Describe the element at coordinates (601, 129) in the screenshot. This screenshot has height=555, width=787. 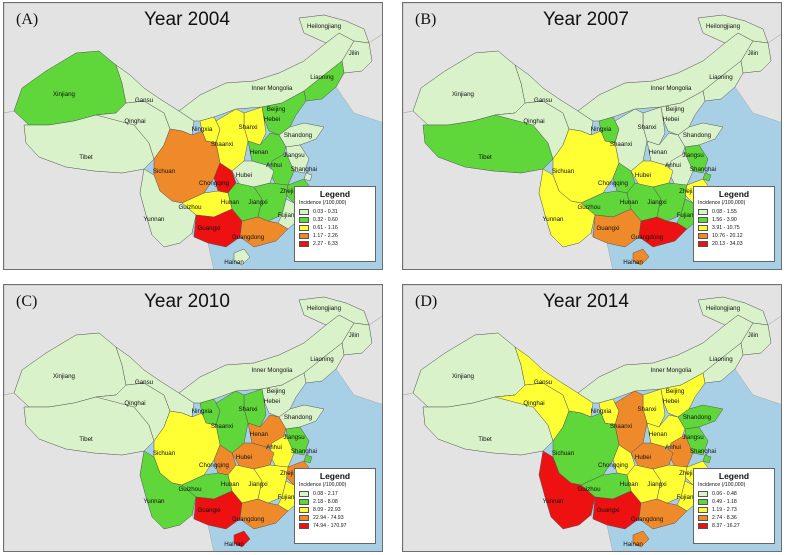
I see `province-label: Ningxia` at that location.